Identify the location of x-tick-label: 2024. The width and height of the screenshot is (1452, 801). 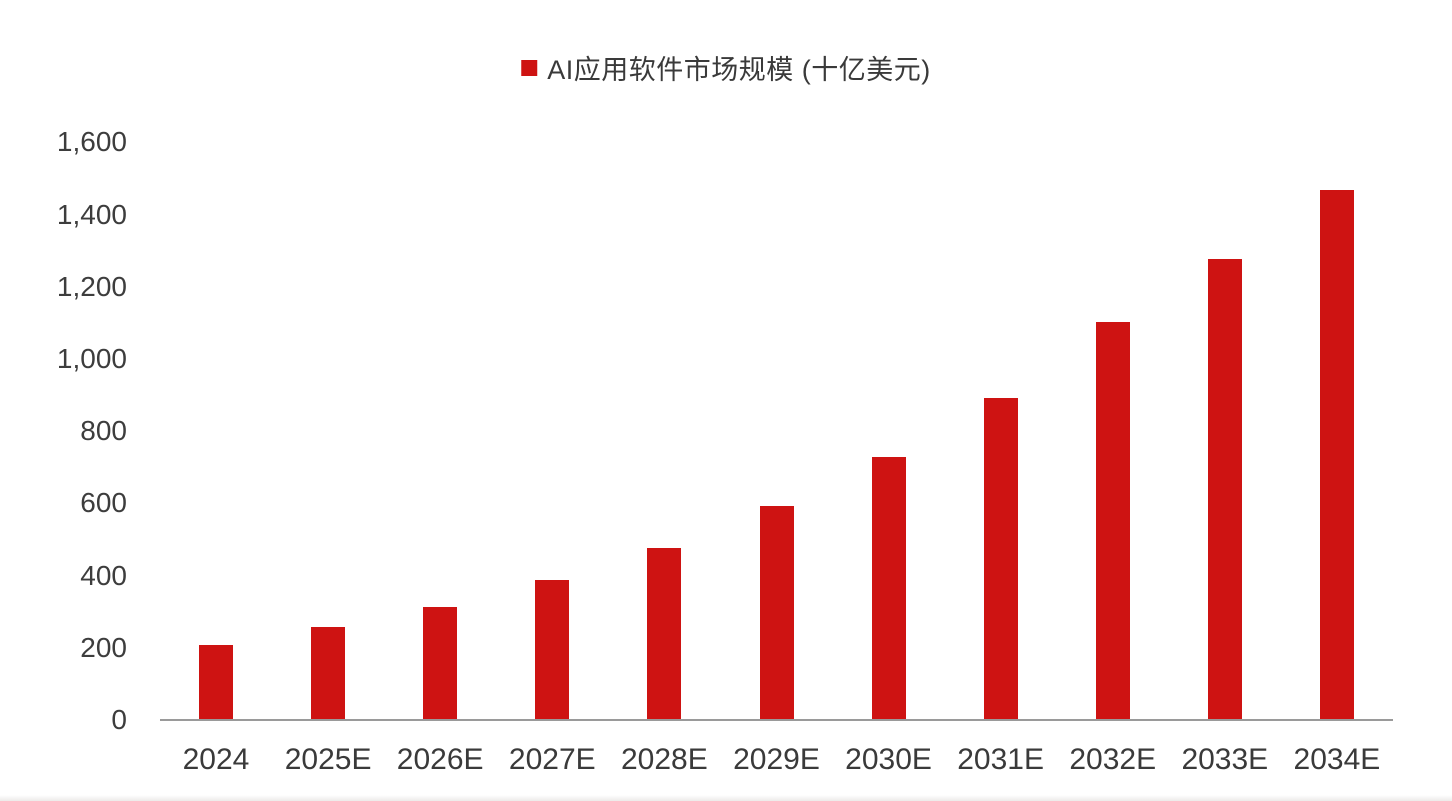
(216, 759).